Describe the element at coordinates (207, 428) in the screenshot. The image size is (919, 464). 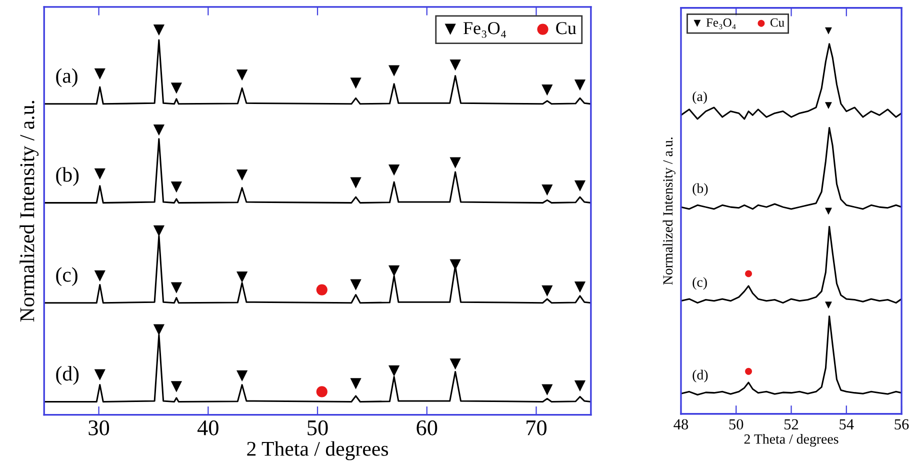
I see `x-tick-label: 40` at that location.